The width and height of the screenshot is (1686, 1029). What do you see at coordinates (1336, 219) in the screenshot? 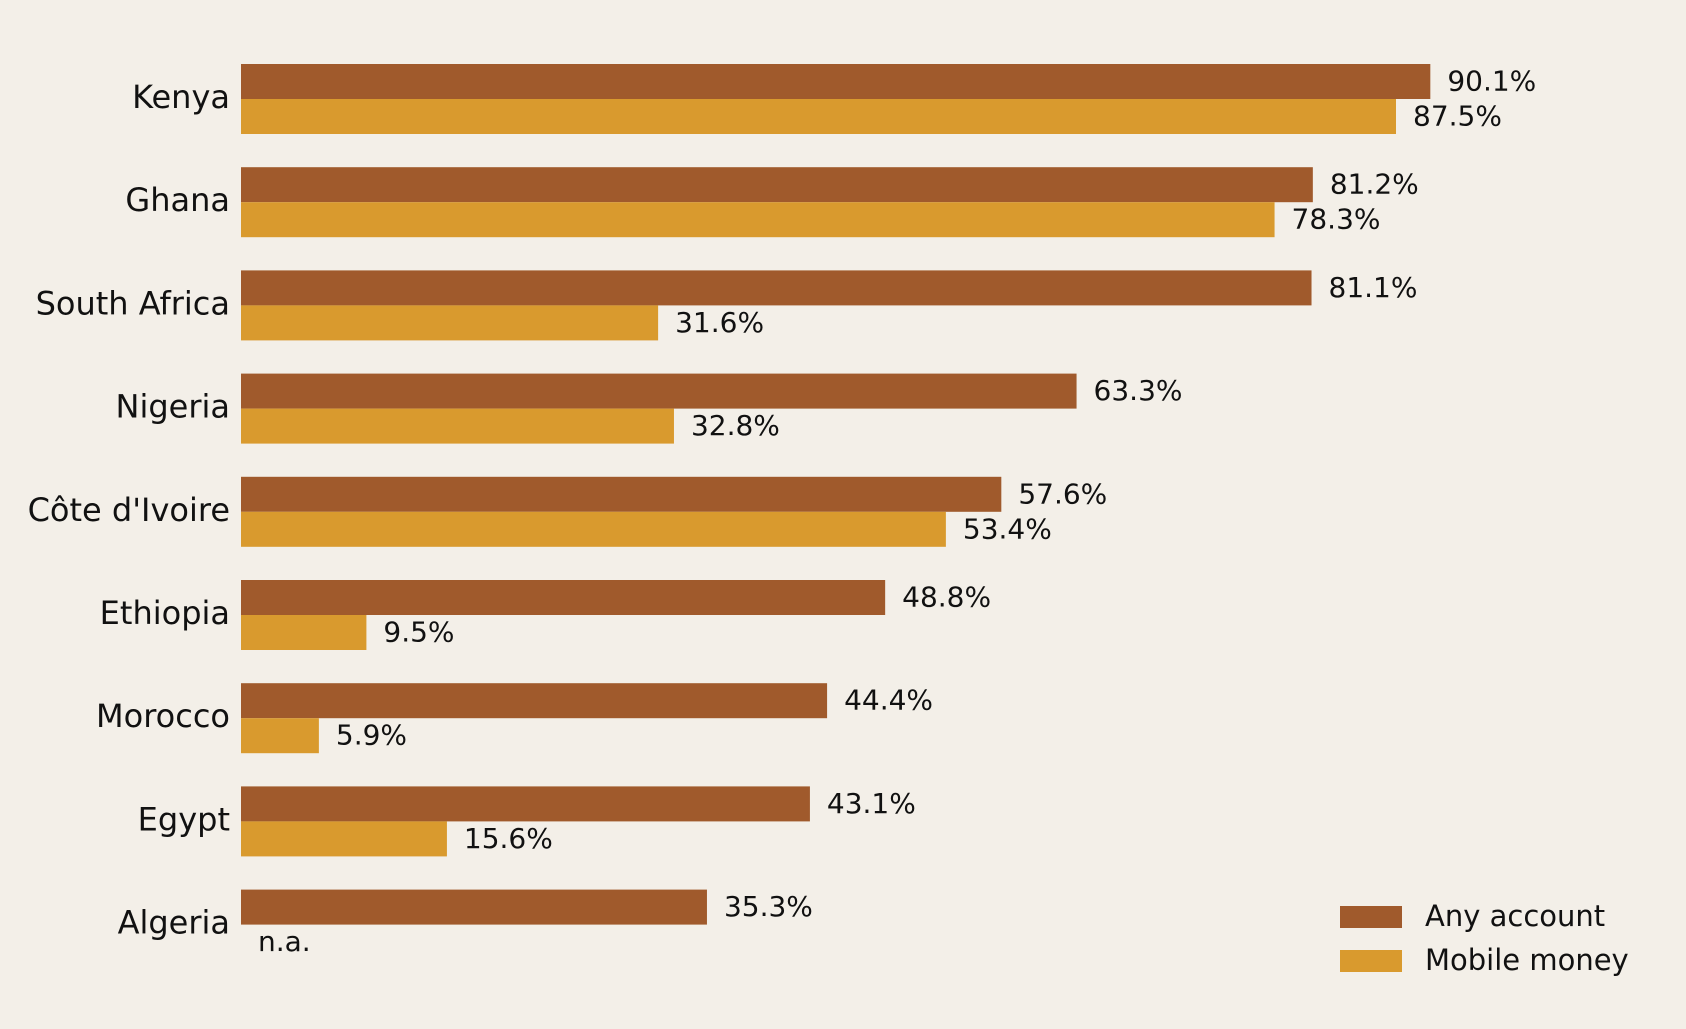
I see `value-label-mobile-money-ghana: 78.3%` at bounding box center [1336, 219].